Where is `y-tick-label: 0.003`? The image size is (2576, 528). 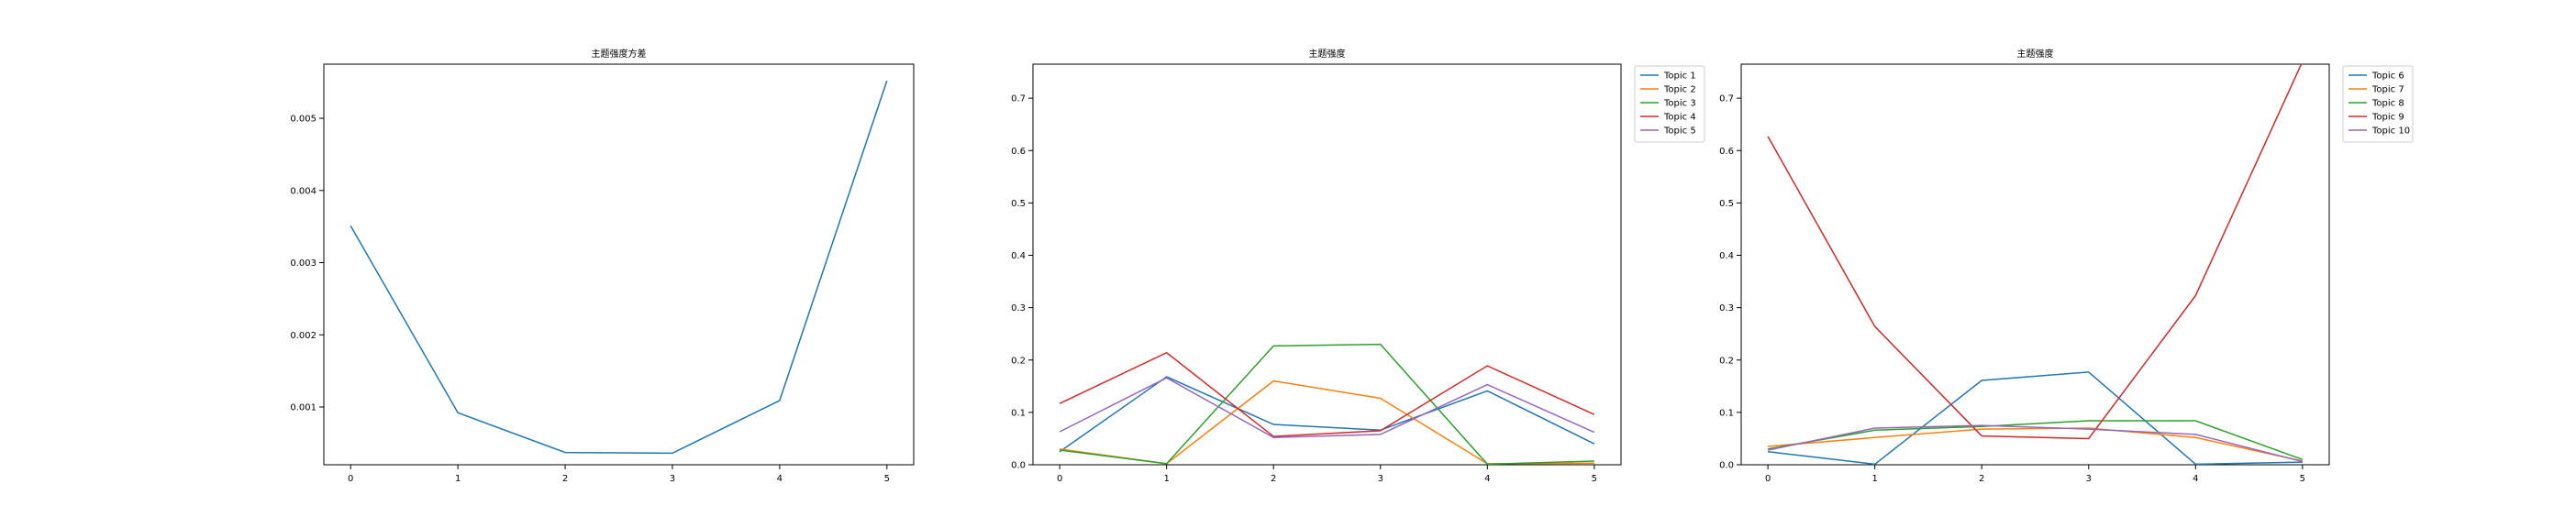
y-tick-label: 0.003 is located at coordinates (303, 263).